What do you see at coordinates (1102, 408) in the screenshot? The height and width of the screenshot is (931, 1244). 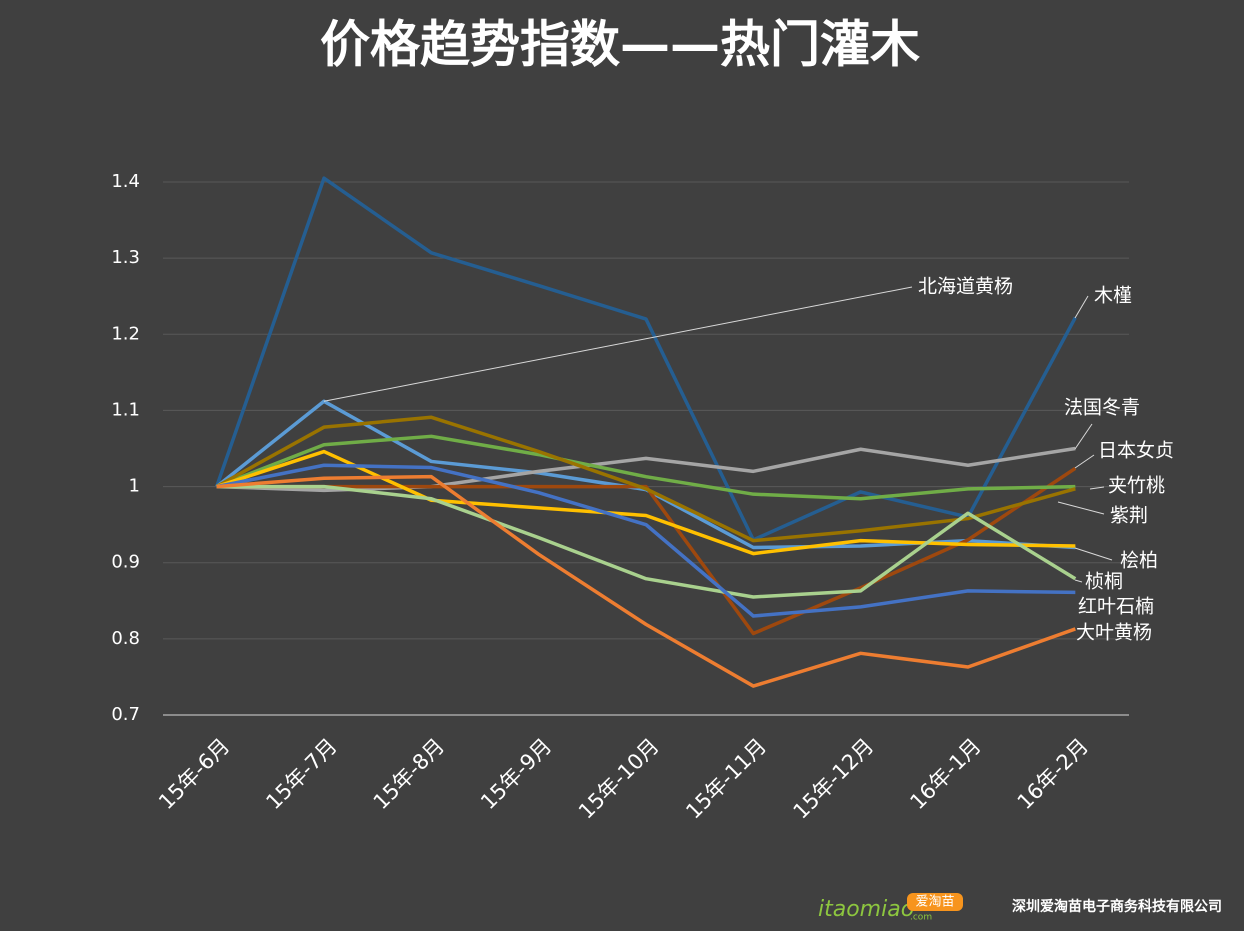 I see `series-label: 法国冬青` at bounding box center [1102, 408].